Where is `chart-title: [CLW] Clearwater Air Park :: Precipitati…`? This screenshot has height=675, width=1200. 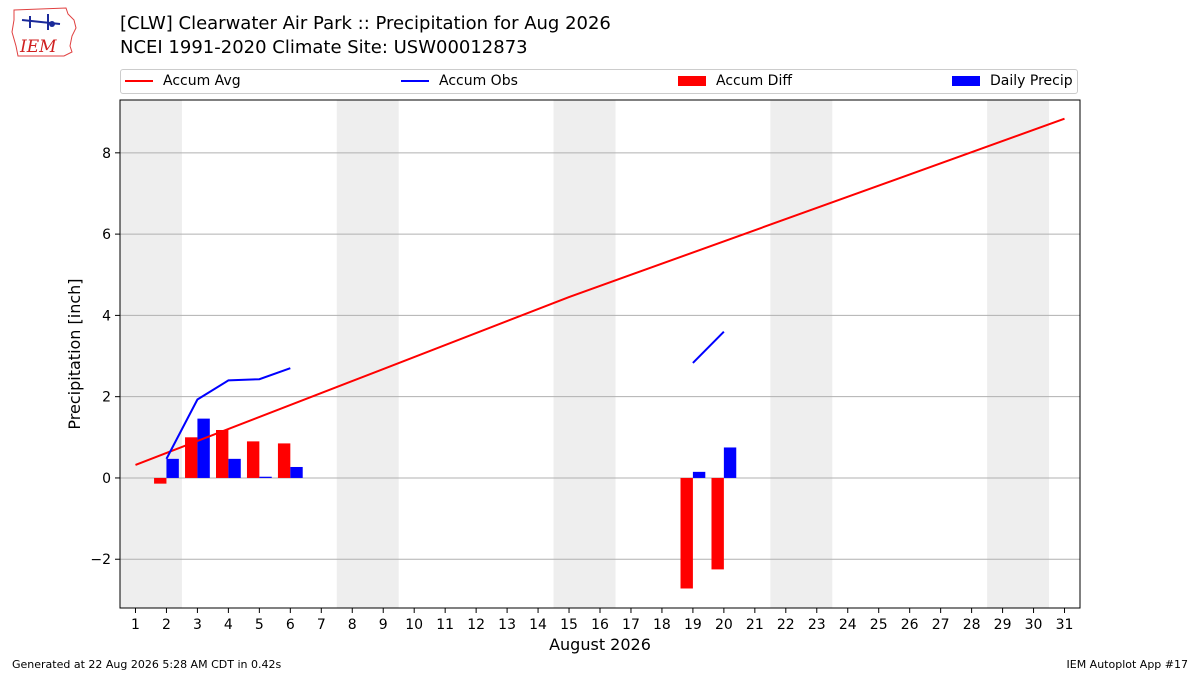
chart-title: [CLW] Clearwater Air Park :: Precipitati… is located at coordinates (365, 23).